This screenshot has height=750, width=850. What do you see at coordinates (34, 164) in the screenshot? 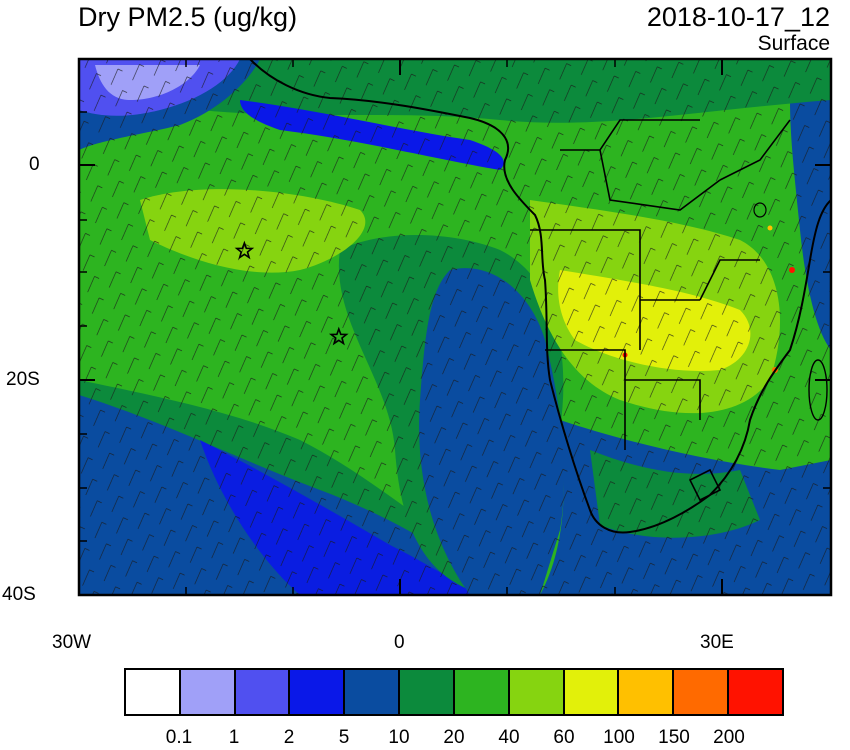
I see `lat-label-0: 0` at bounding box center [34, 164].